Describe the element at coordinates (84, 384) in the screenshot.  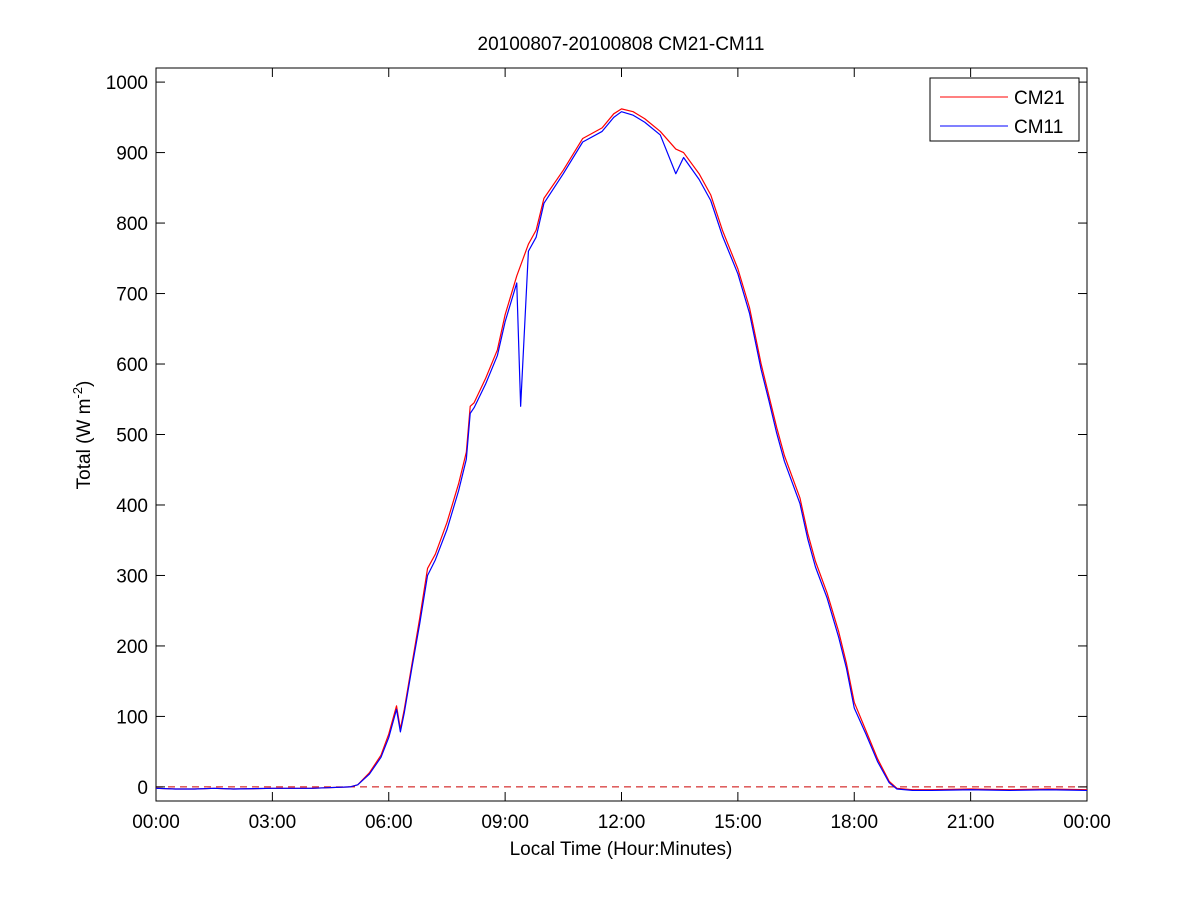
I see `y-axis-label-close: )` at that location.